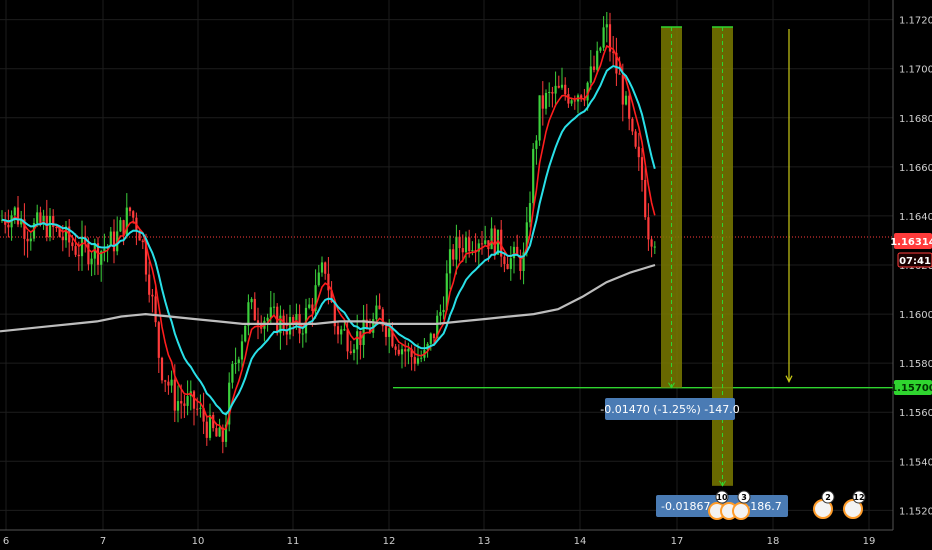 The image size is (932, 550). I want to click on time-axis, so click(466, 540).